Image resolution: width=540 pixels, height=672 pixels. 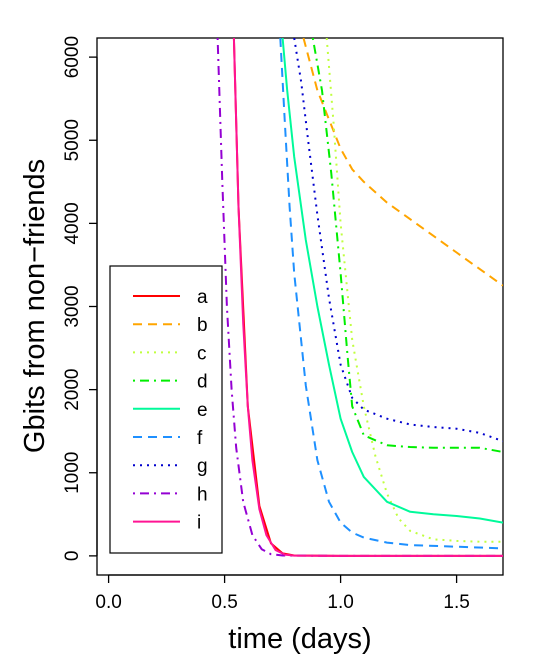 What do you see at coordinates (72, 140) in the screenshot?
I see `y-tick-label: 5000` at bounding box center [72, 140].